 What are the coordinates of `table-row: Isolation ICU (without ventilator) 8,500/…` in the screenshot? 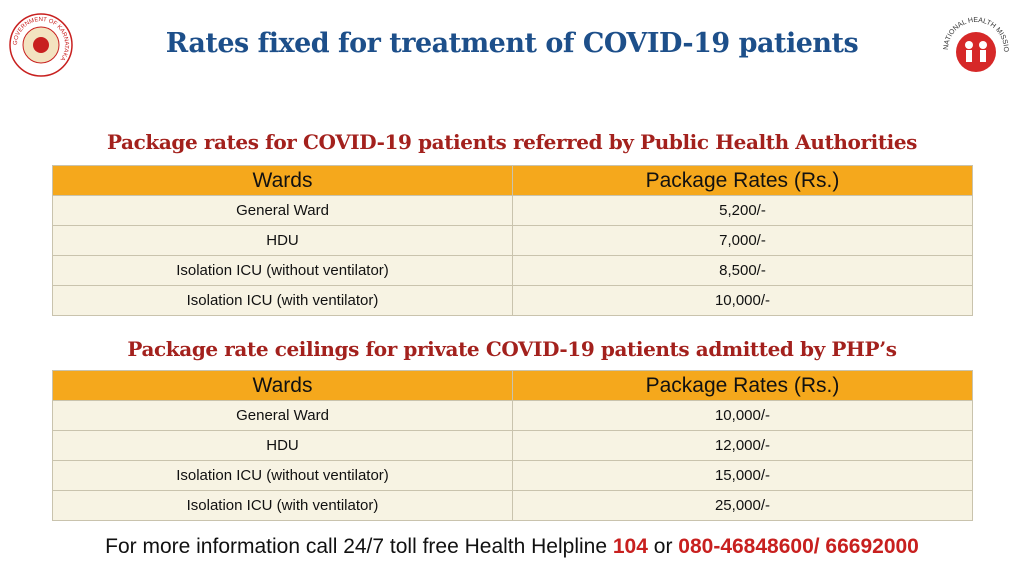 It's located at (512, 270).